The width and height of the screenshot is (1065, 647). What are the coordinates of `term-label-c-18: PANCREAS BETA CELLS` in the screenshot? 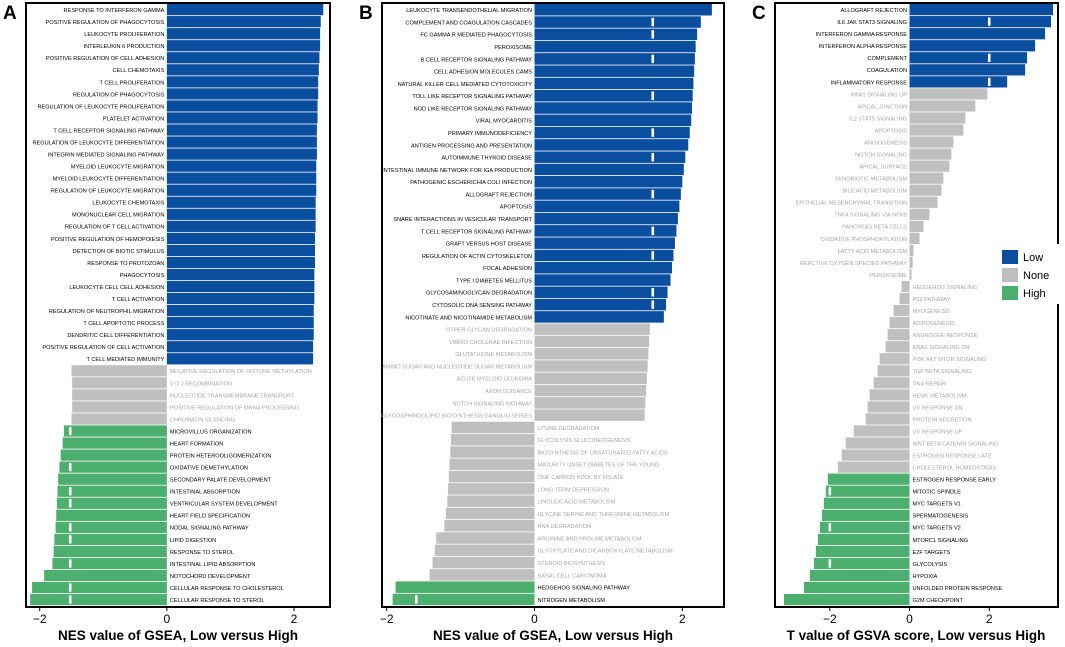 It's located at (874, 228).